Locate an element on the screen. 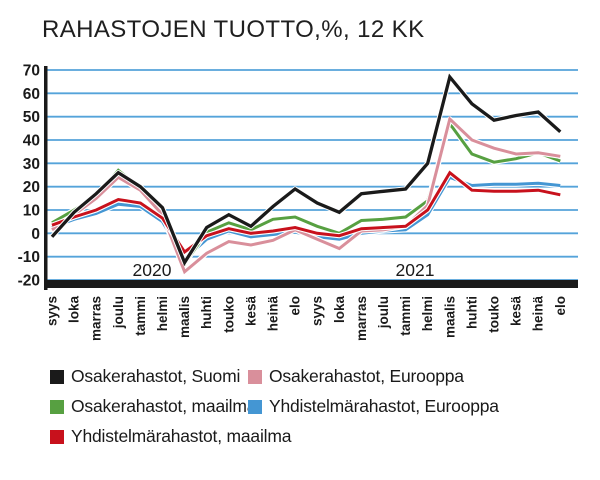  legend-label: Osakerahastot, Eurooppa is located at coordinates (366, 376).